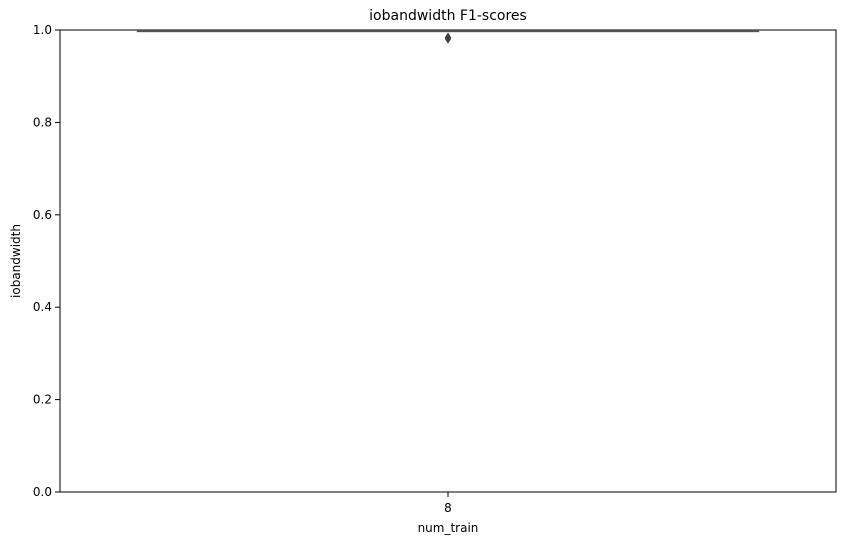  I want to click on chart-title: iobandwidth F1-scores, so click(448, 16).